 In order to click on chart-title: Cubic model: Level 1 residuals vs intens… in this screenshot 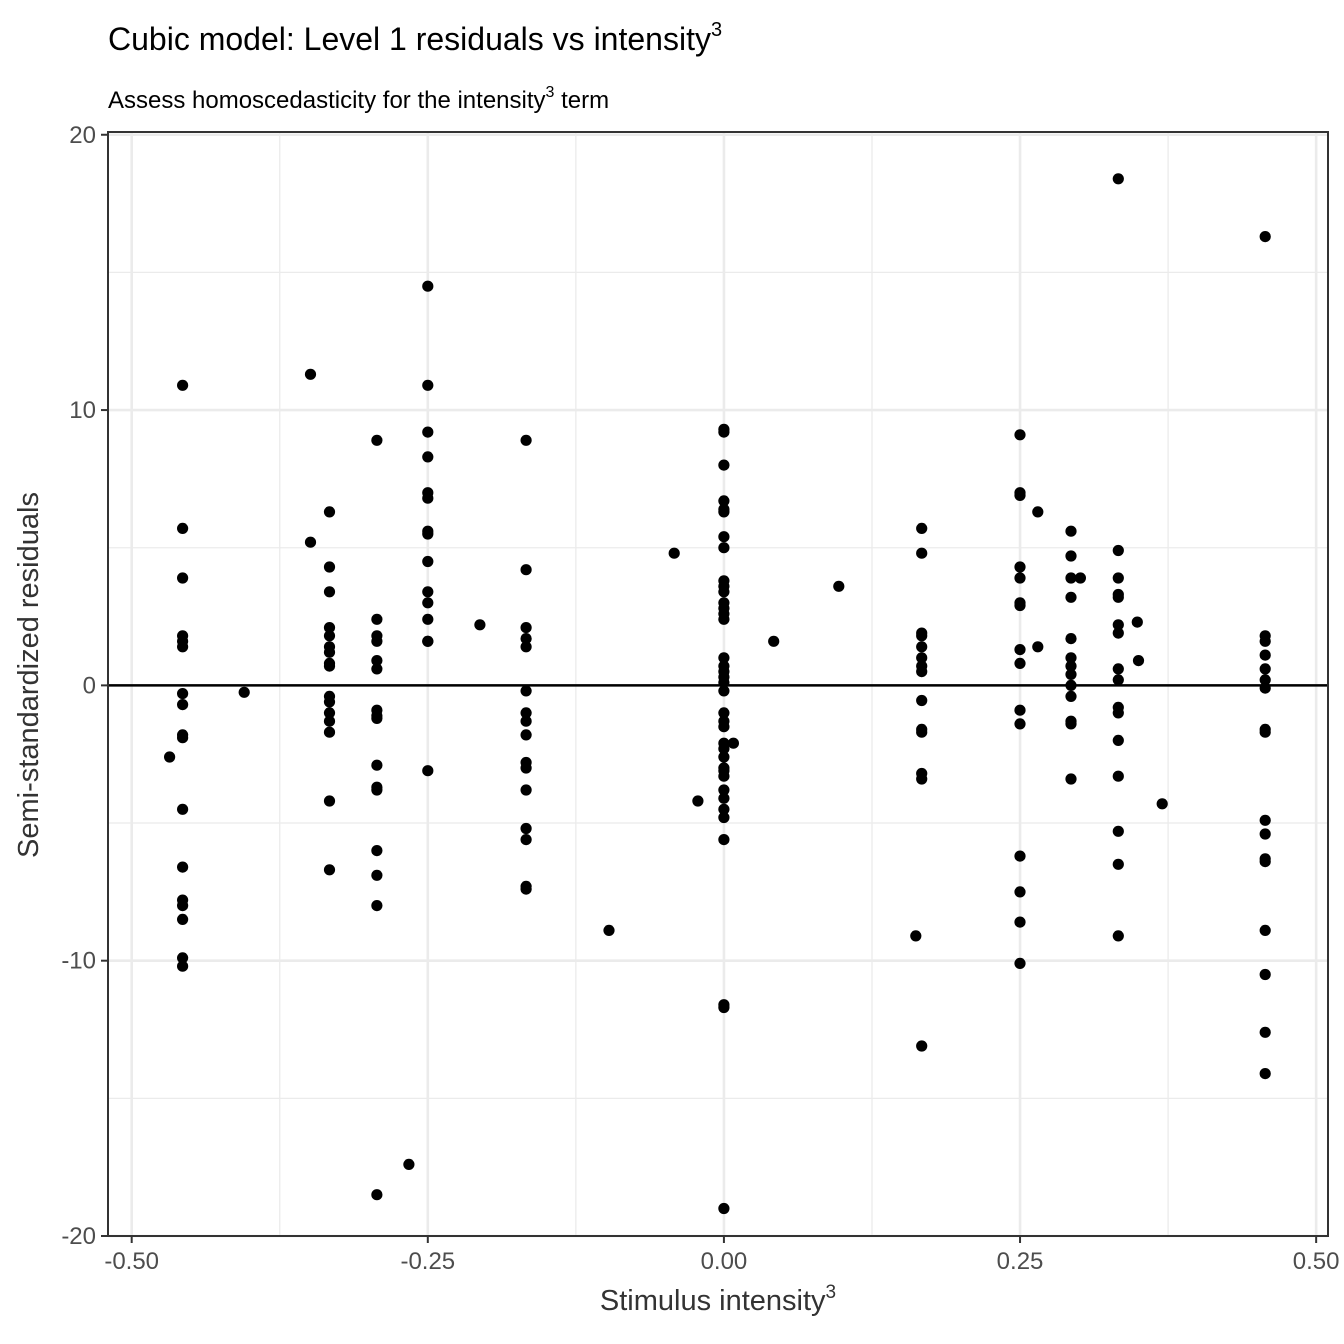, I will do `click(415, 38)`.